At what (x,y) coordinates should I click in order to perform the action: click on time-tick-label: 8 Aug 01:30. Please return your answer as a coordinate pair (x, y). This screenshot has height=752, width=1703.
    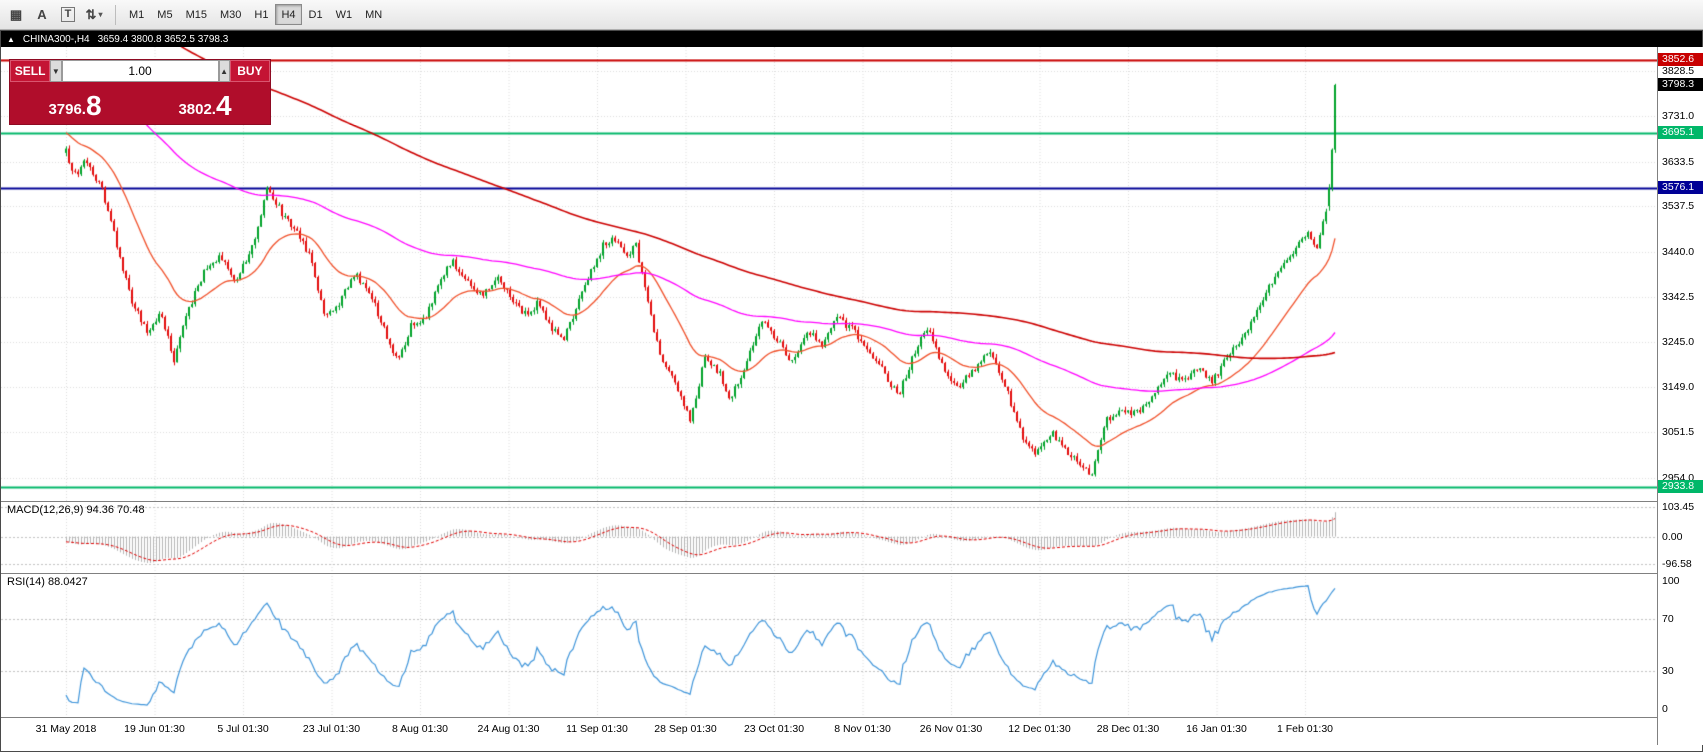
    Looking at the image, I should click on (420, 729).